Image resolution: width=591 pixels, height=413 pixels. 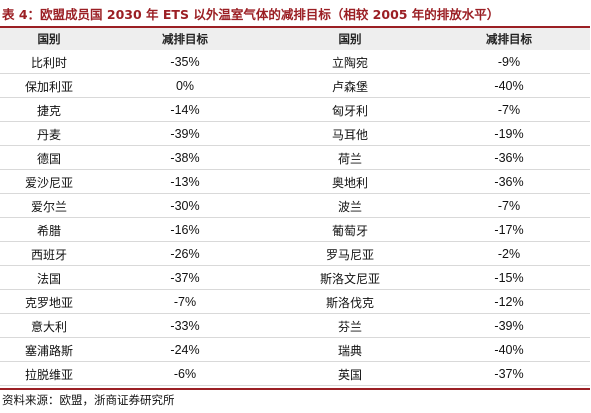 What do you see at coordinates (48, 350) in the screenshot?
I see `cell-country-left: 塞浦路斯` at bounding box center [48, 350].